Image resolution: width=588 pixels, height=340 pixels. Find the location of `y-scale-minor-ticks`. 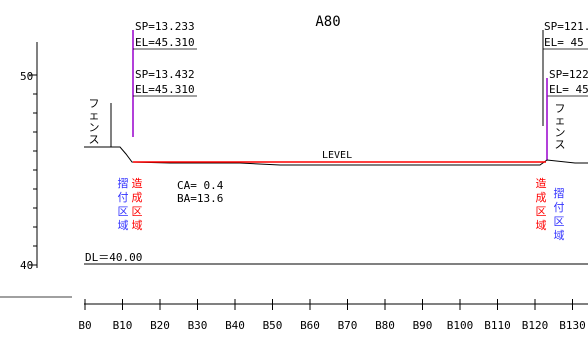

y-scale-minor-ticks is located at coordinates (33, 170).